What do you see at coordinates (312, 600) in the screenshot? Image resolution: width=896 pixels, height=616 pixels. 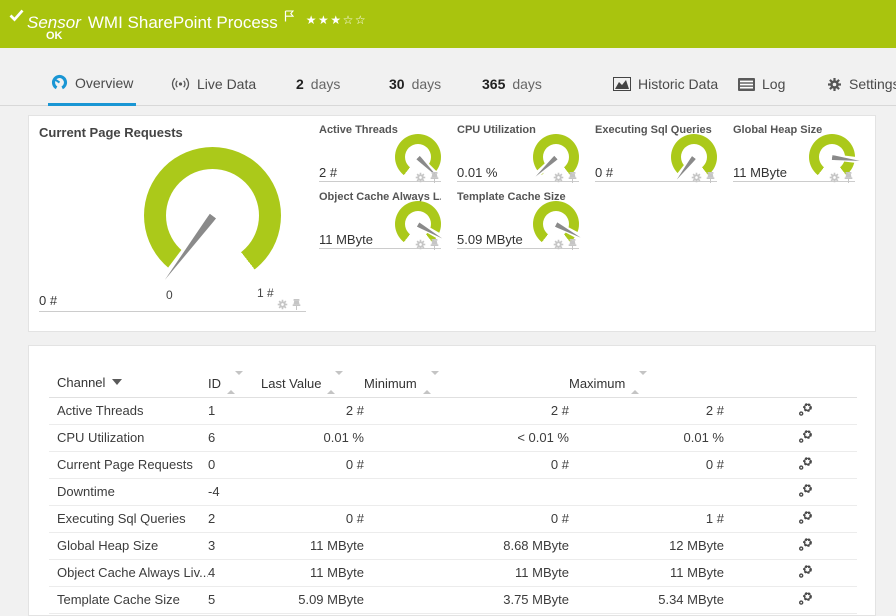 I see `channel-last-value-cell: 5.09 MByte` at bounding box center [312, 600].